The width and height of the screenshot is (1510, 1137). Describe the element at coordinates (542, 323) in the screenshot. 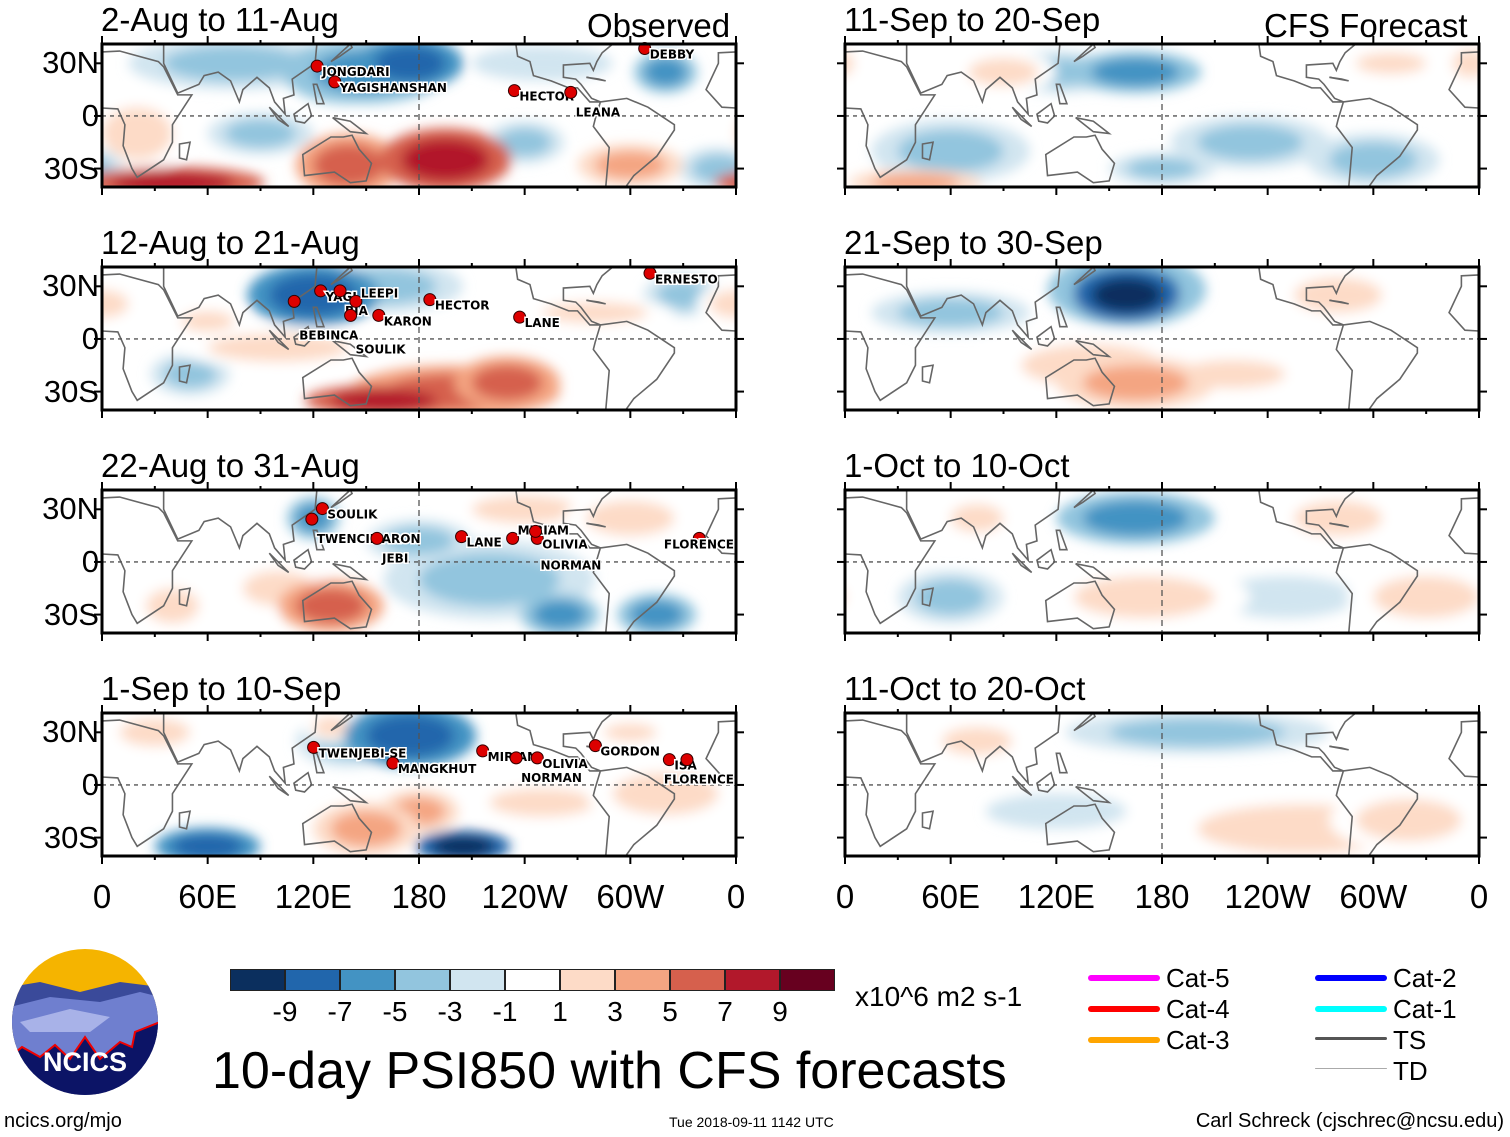

I see `storm-label: LANE` at that location.